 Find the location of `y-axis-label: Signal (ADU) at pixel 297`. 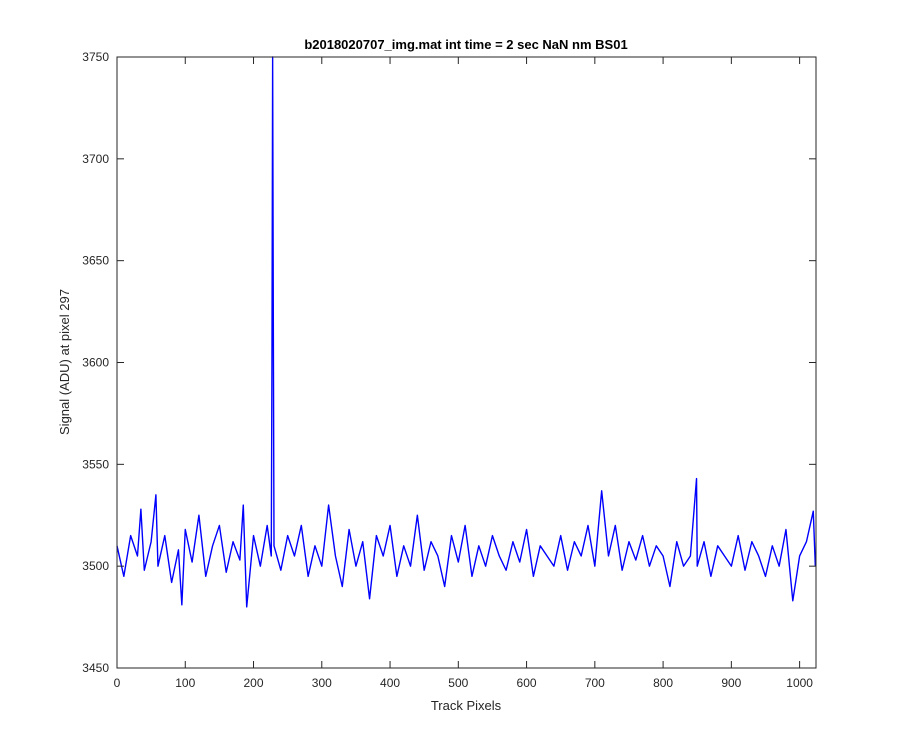

y-axis-label: Signal (ADU) at pixel 297 is located at coordinates (64, 362).